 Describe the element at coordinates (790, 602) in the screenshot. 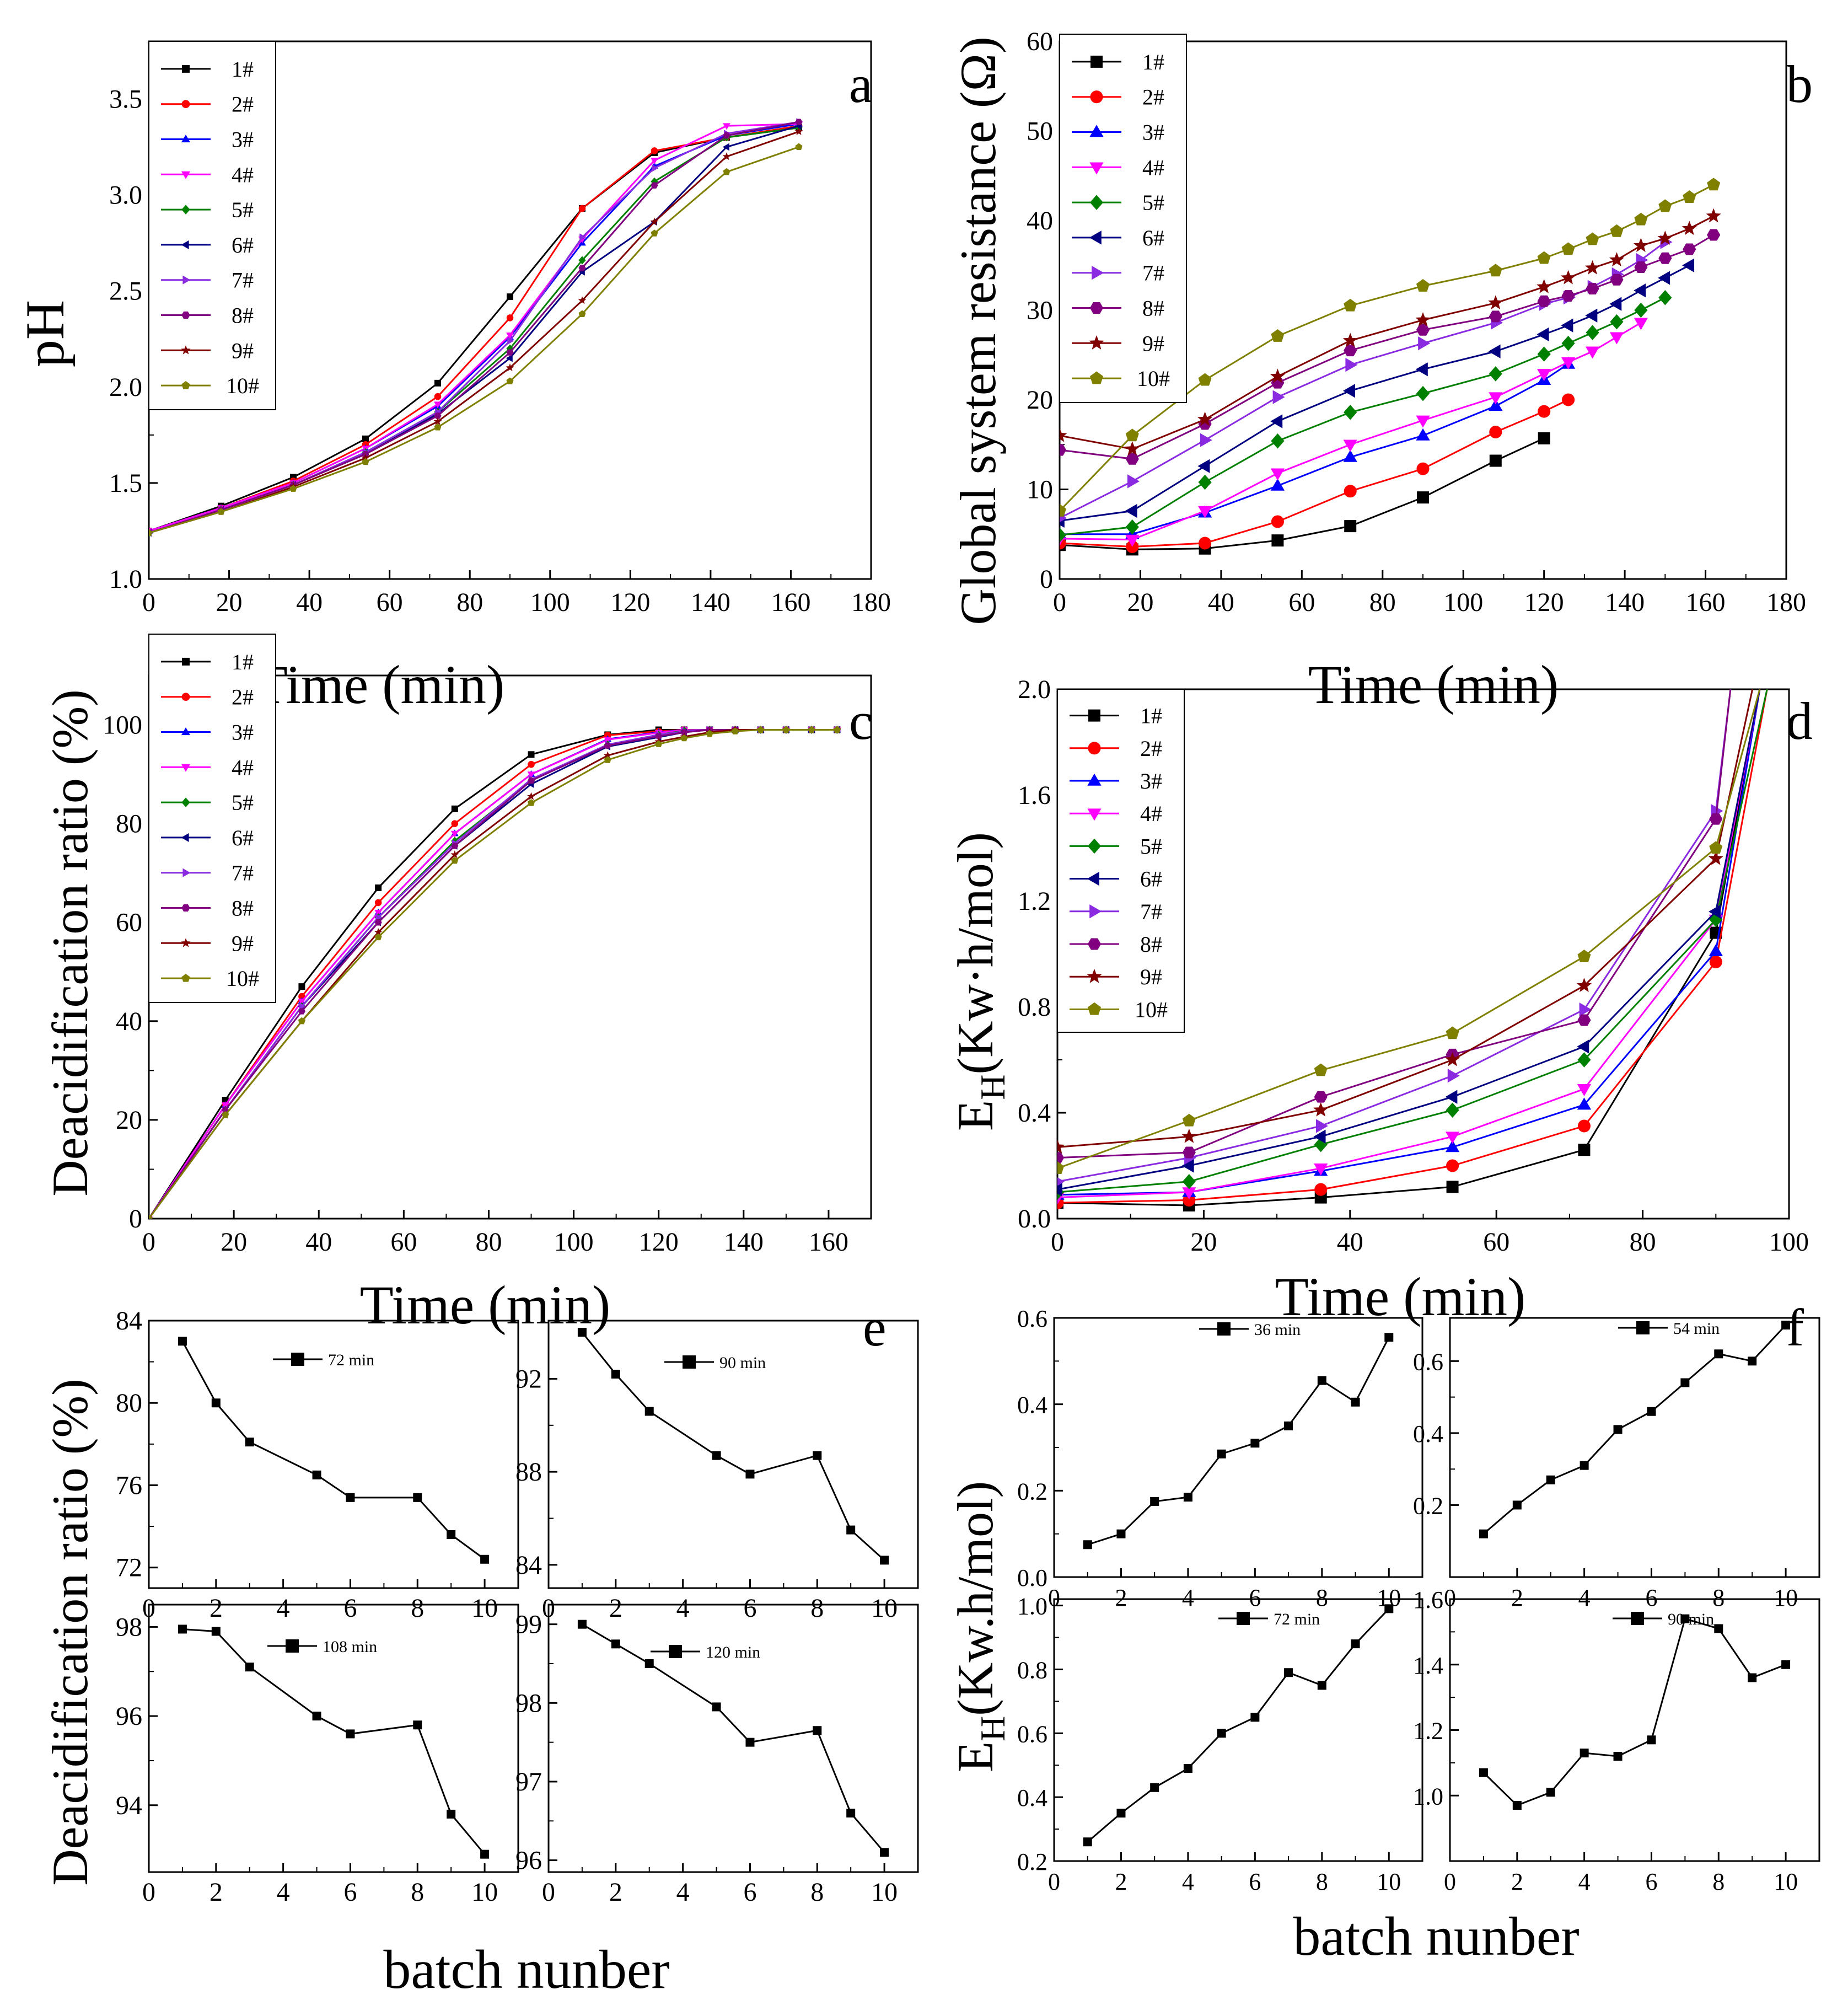

I see `x-tick-label: 160` at that location.